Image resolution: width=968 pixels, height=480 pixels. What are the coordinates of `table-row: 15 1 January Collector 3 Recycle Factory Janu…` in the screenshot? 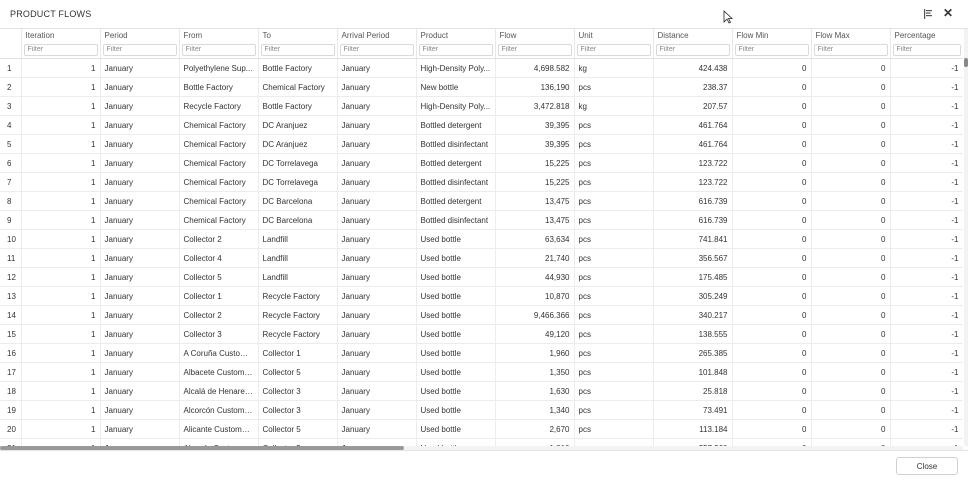 It's located at (481, 334).